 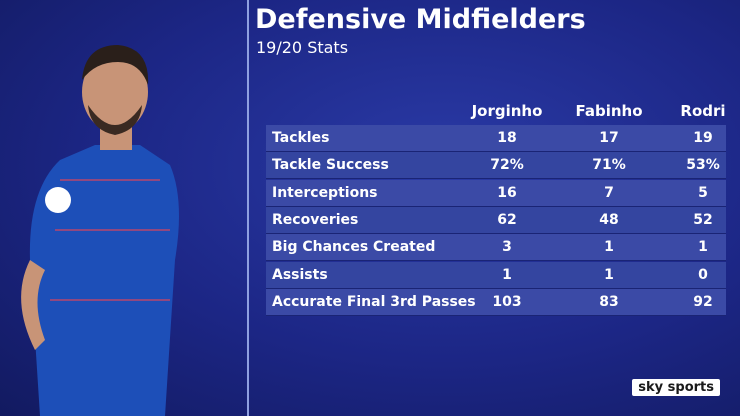 What do you see at coordinates (676, 387) in the screenshot?
I see `broadcaster-logo: sky sports` at bounding box center [676, 387].